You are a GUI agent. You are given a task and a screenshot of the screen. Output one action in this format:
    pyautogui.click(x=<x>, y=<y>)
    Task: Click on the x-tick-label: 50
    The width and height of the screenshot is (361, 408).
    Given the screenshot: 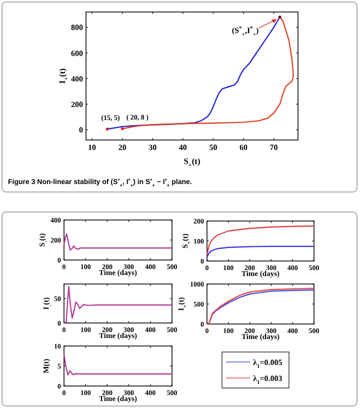 What is the action you would take?
    pyautogui.click(x=213, y=147)
    